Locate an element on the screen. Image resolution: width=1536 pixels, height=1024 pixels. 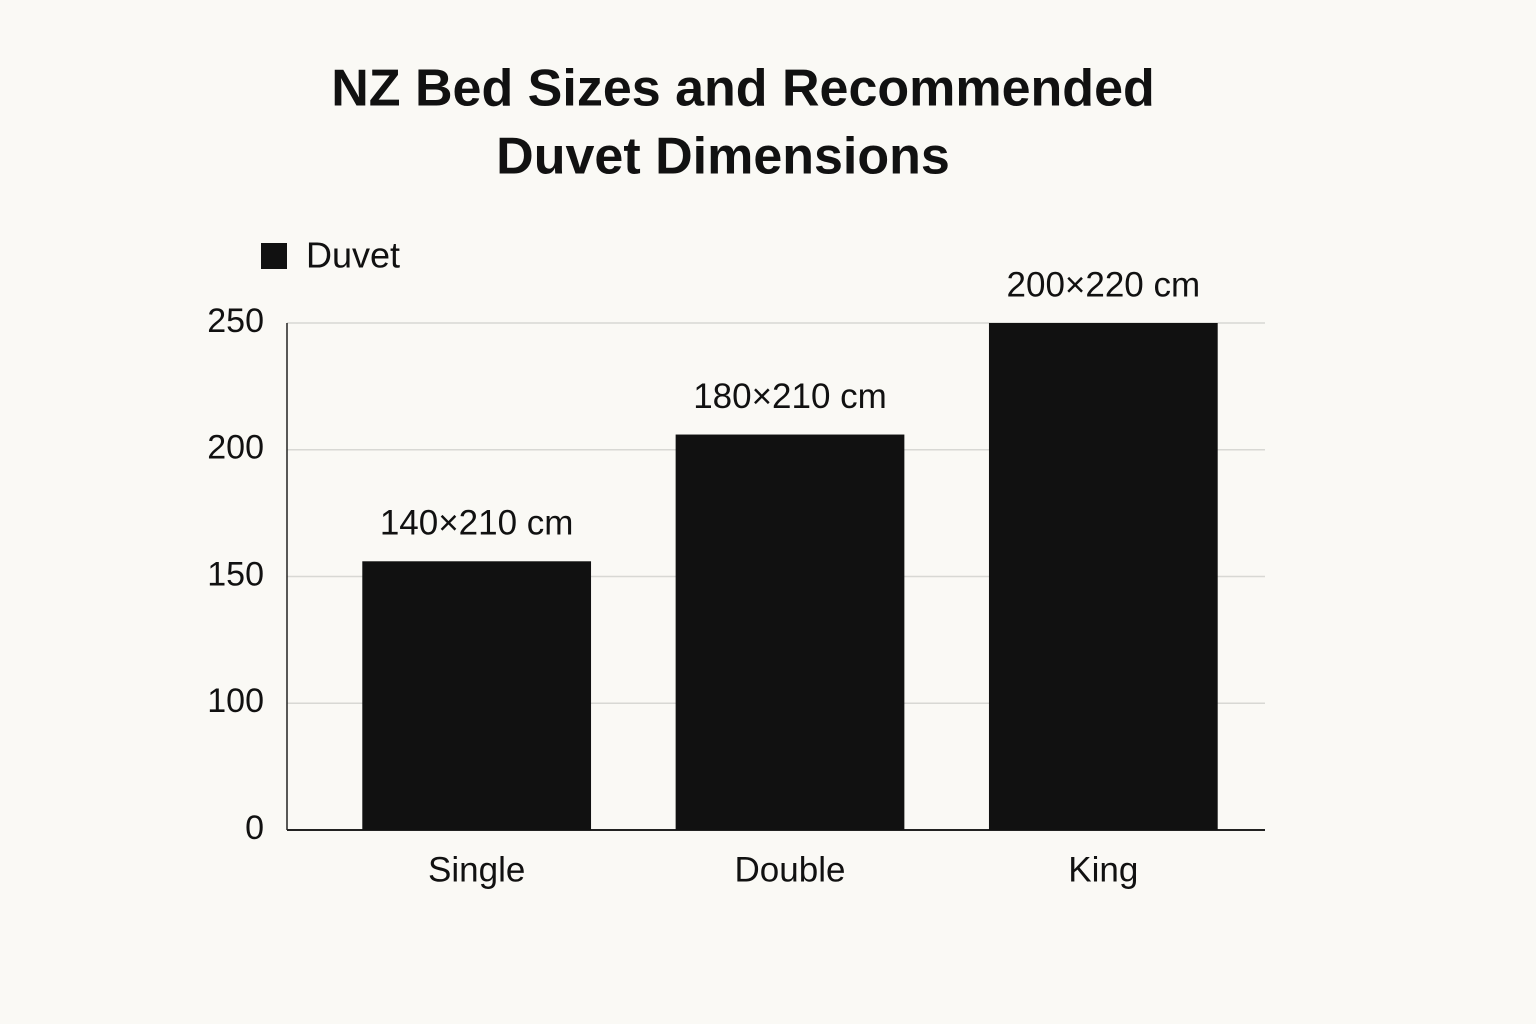
y-tick-label: 0 is located at coordinates (254, 828).